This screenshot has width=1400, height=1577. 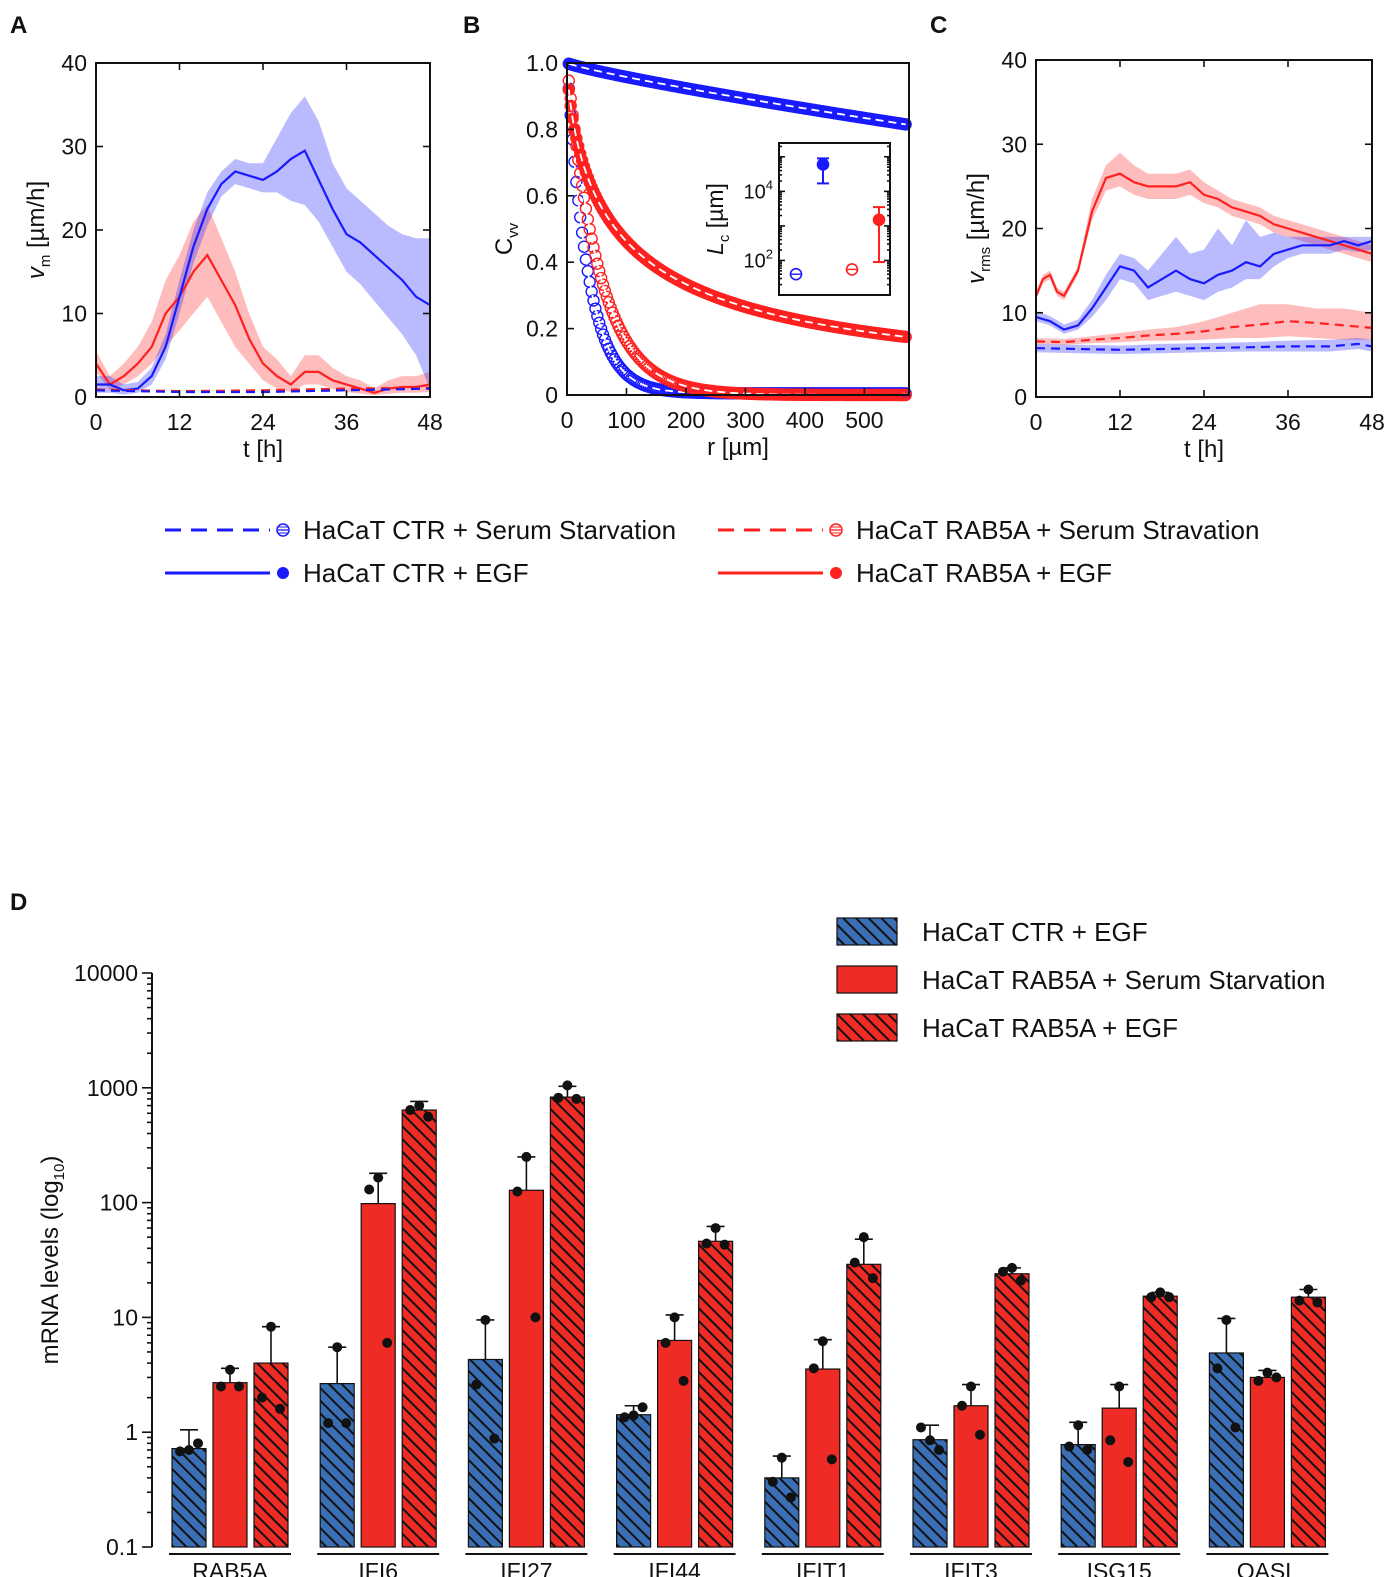 What do you see at coordinates (745, 420) in the screenshot?
I see `x-tick-label: 300` at bounding box center [745, 420].